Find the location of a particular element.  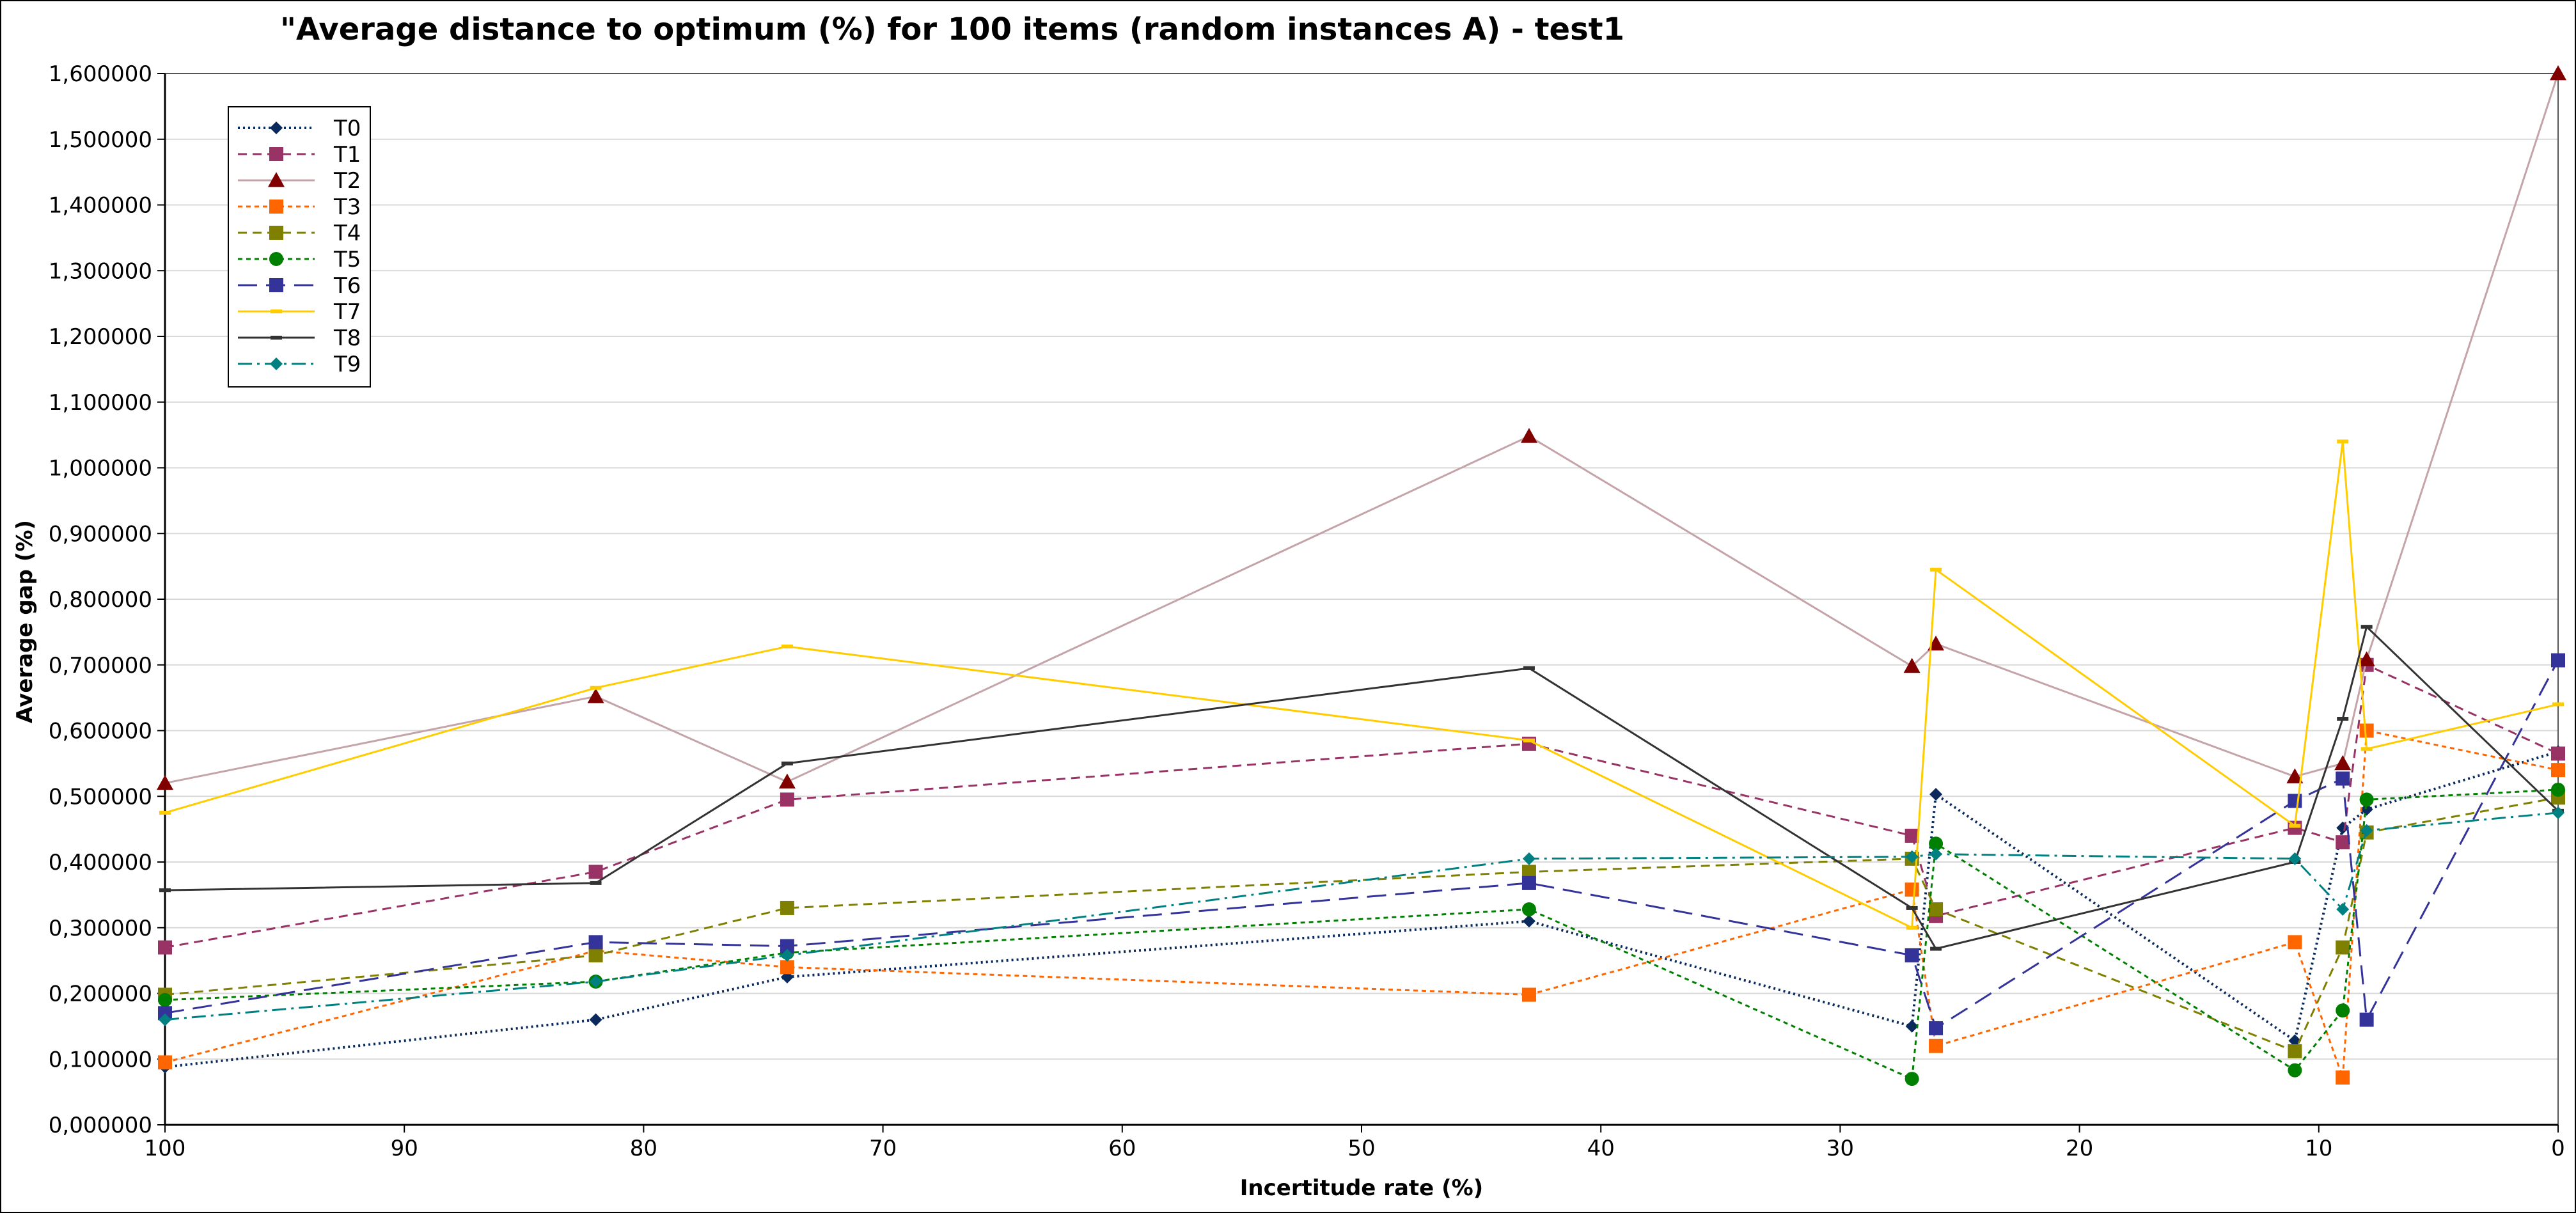

x-tick-label: 10 is located at coordinates (2318, 1148).